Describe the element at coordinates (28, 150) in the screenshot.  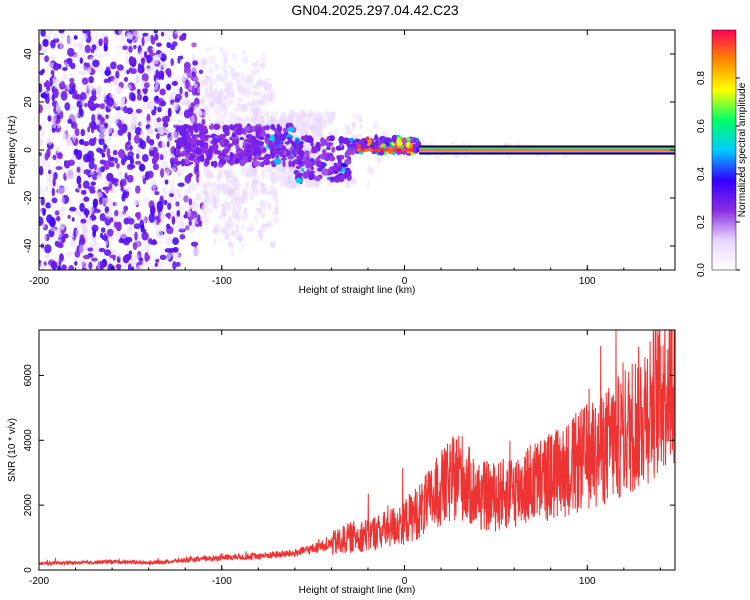
I see `y-tick-label: 0` at that location.